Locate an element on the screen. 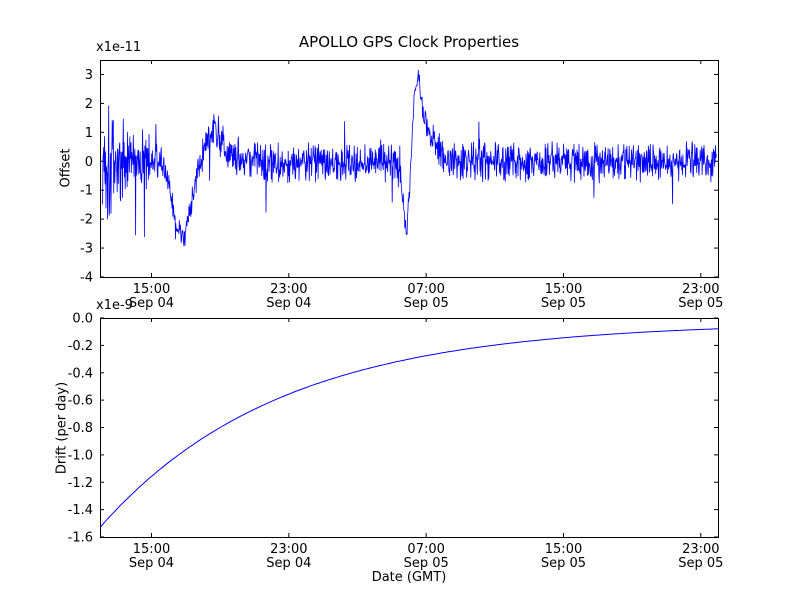 This screenshot has height=600, width=800. y-tick-label: -1 is located at coordinates (86, 191).